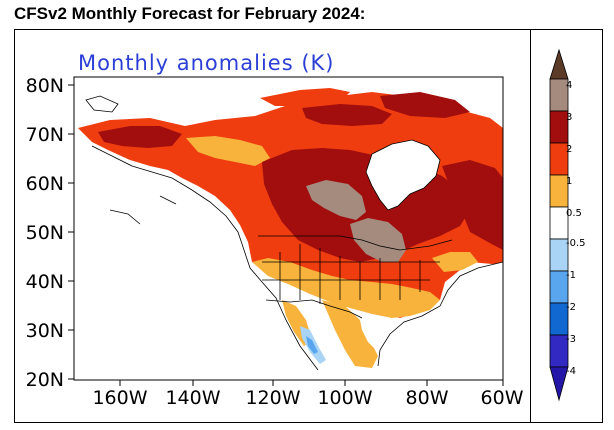 The height and width of the screenshot is (430, 614). What do you see at coordinates (45, 86) in the screenshot?
I see `lat-label-80n: 80N` at bounding box center [45, 86].